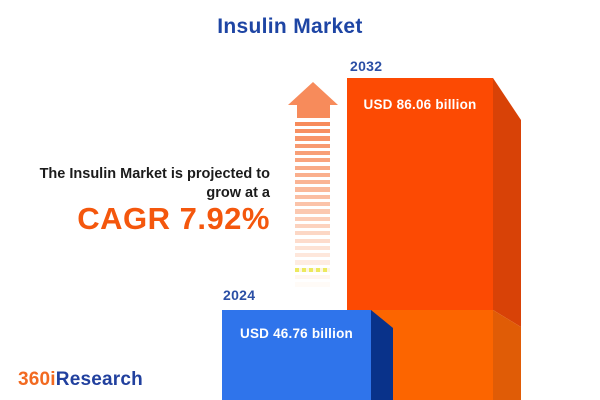 This screenshot has height=400, width=600. What do you see at coordinates (239, 295) in the screenshot?
I see `year-label-2024: 2024` at bounding box center [239, 295].